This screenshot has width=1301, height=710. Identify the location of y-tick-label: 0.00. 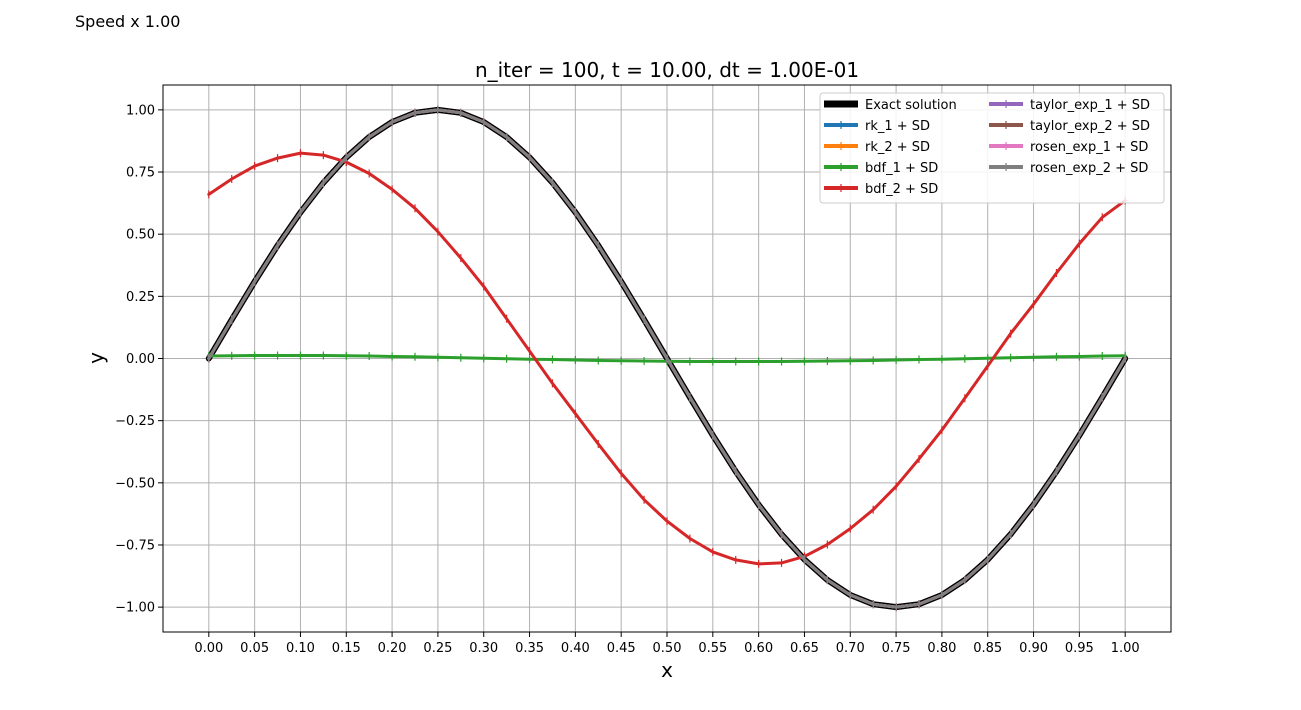
(140, 359).